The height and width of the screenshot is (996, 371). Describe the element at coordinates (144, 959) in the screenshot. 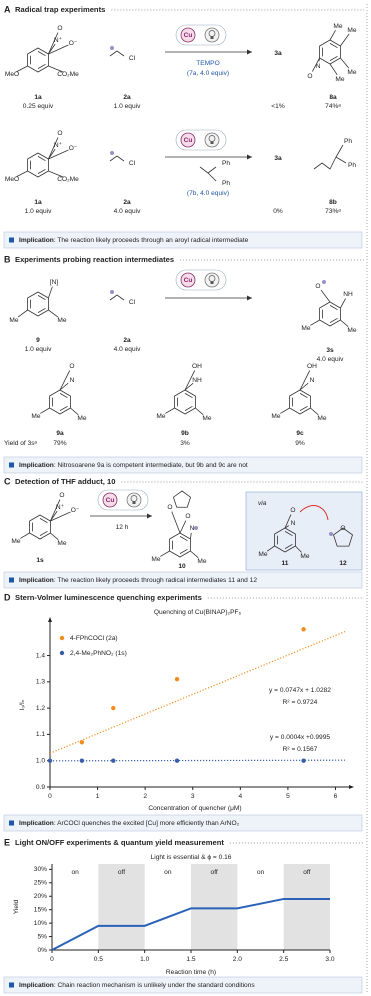

I see `x-tick-label: 1.0` at that location.